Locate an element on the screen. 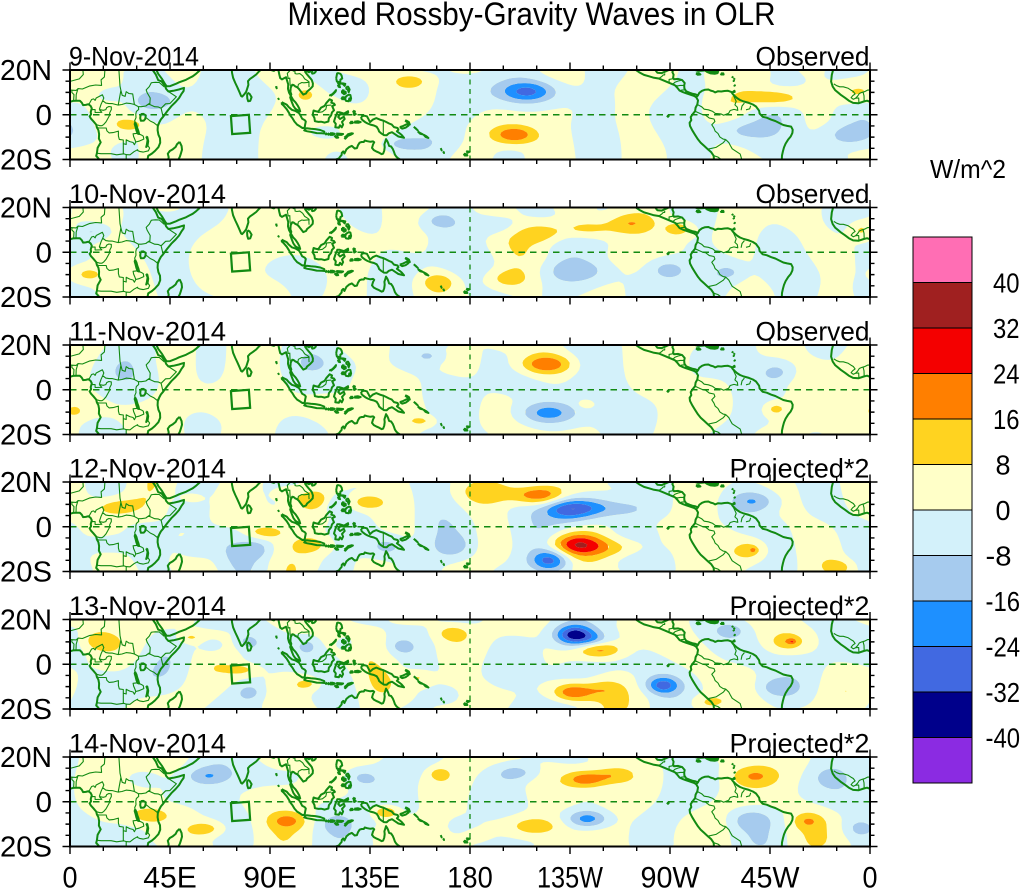  svg-text: 8 is located at coordinates (1003, 465).